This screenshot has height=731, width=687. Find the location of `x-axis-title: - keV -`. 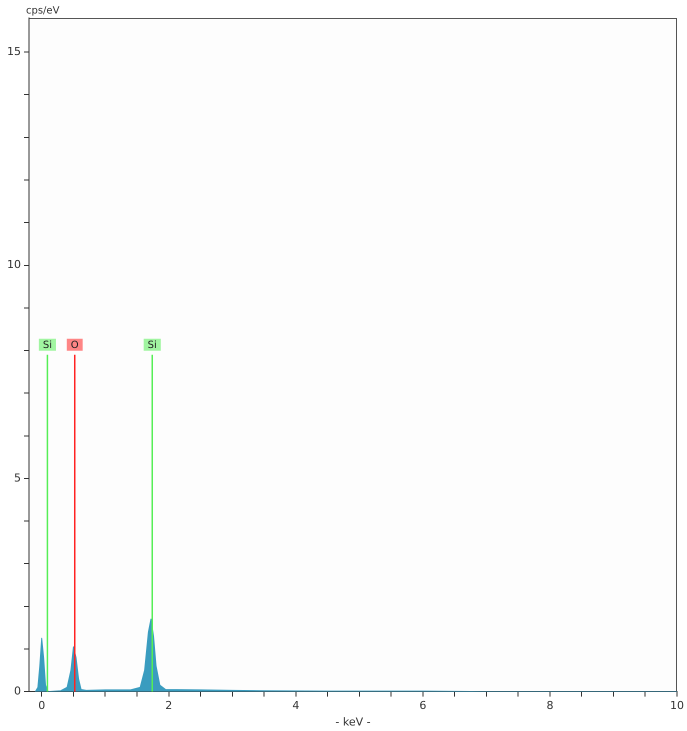

x-axis-title: - keV - is located at coordinates (353, 721).